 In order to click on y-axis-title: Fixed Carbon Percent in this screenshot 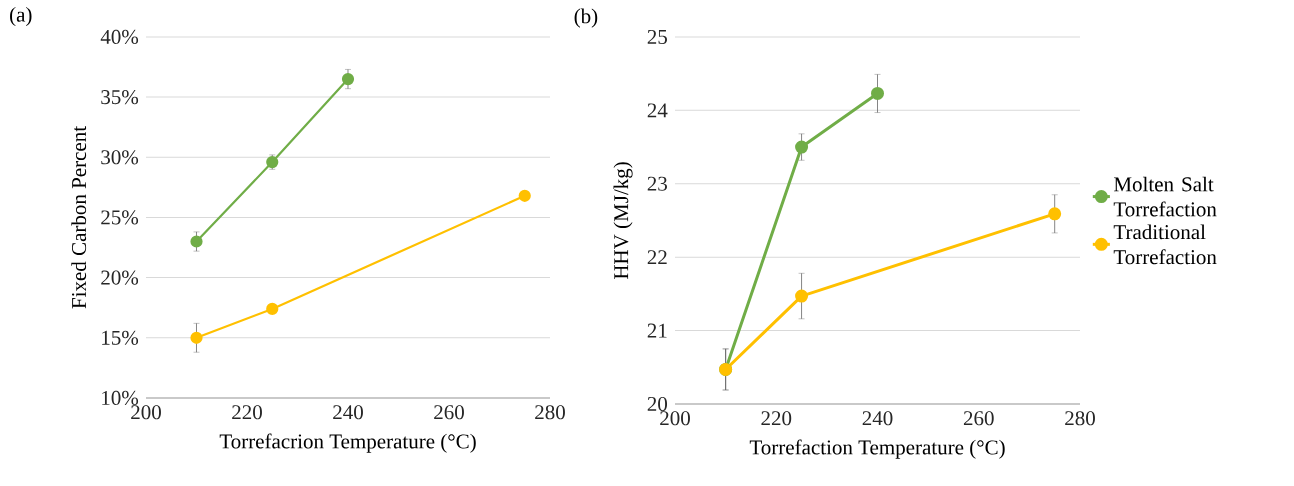, I will do `click(79, 217)`.